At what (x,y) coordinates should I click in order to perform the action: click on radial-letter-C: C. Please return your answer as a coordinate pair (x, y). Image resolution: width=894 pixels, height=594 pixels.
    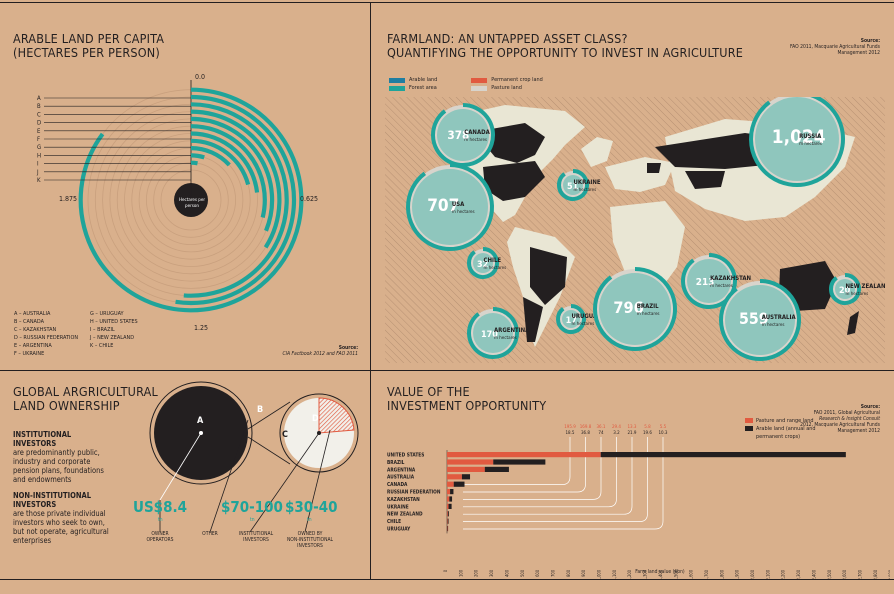
    Looking at the image, I should click on (39, 114).